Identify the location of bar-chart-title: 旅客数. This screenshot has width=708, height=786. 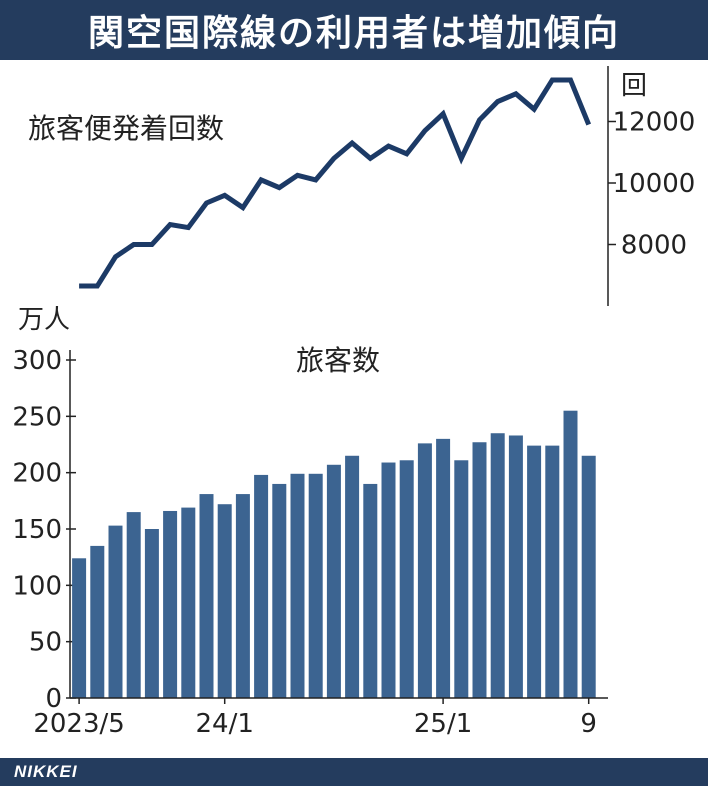
(338, 360).